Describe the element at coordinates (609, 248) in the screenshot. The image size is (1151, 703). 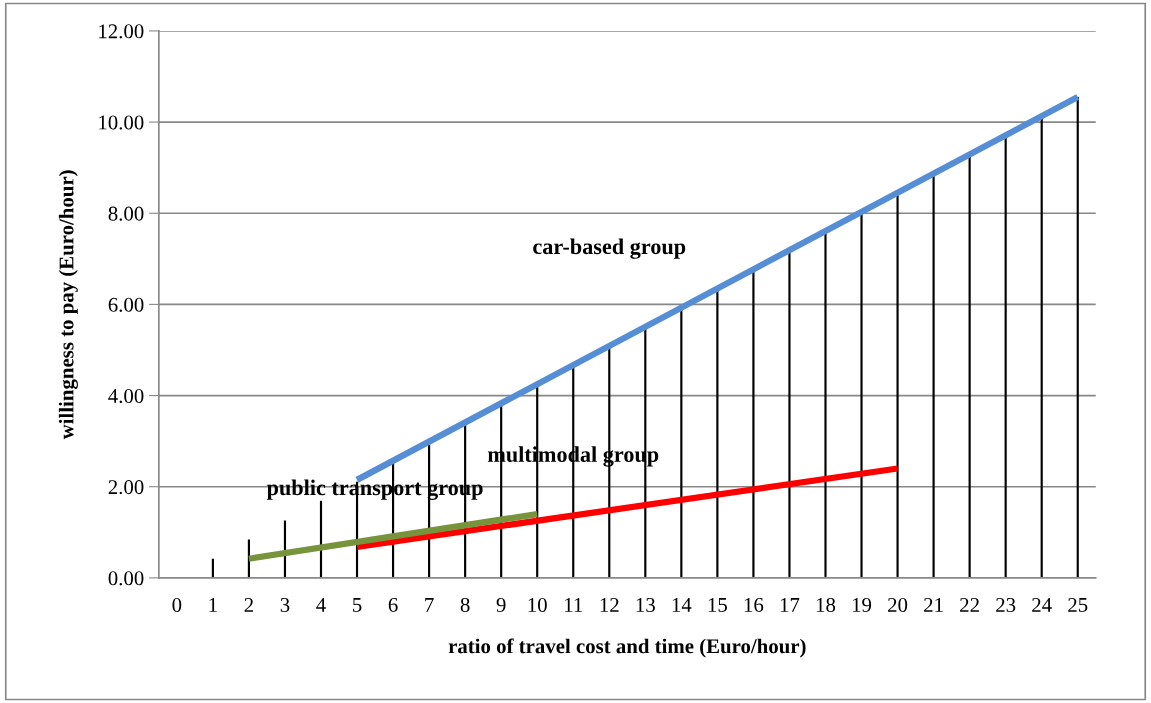
I see `series-label: car-based group` at that location.